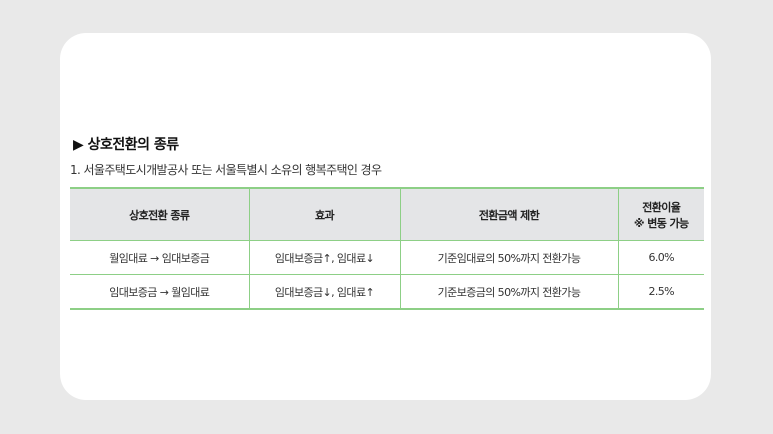  I want to click on cell: 기준보증금의 50%까지 전환가능, so click(508, 292).